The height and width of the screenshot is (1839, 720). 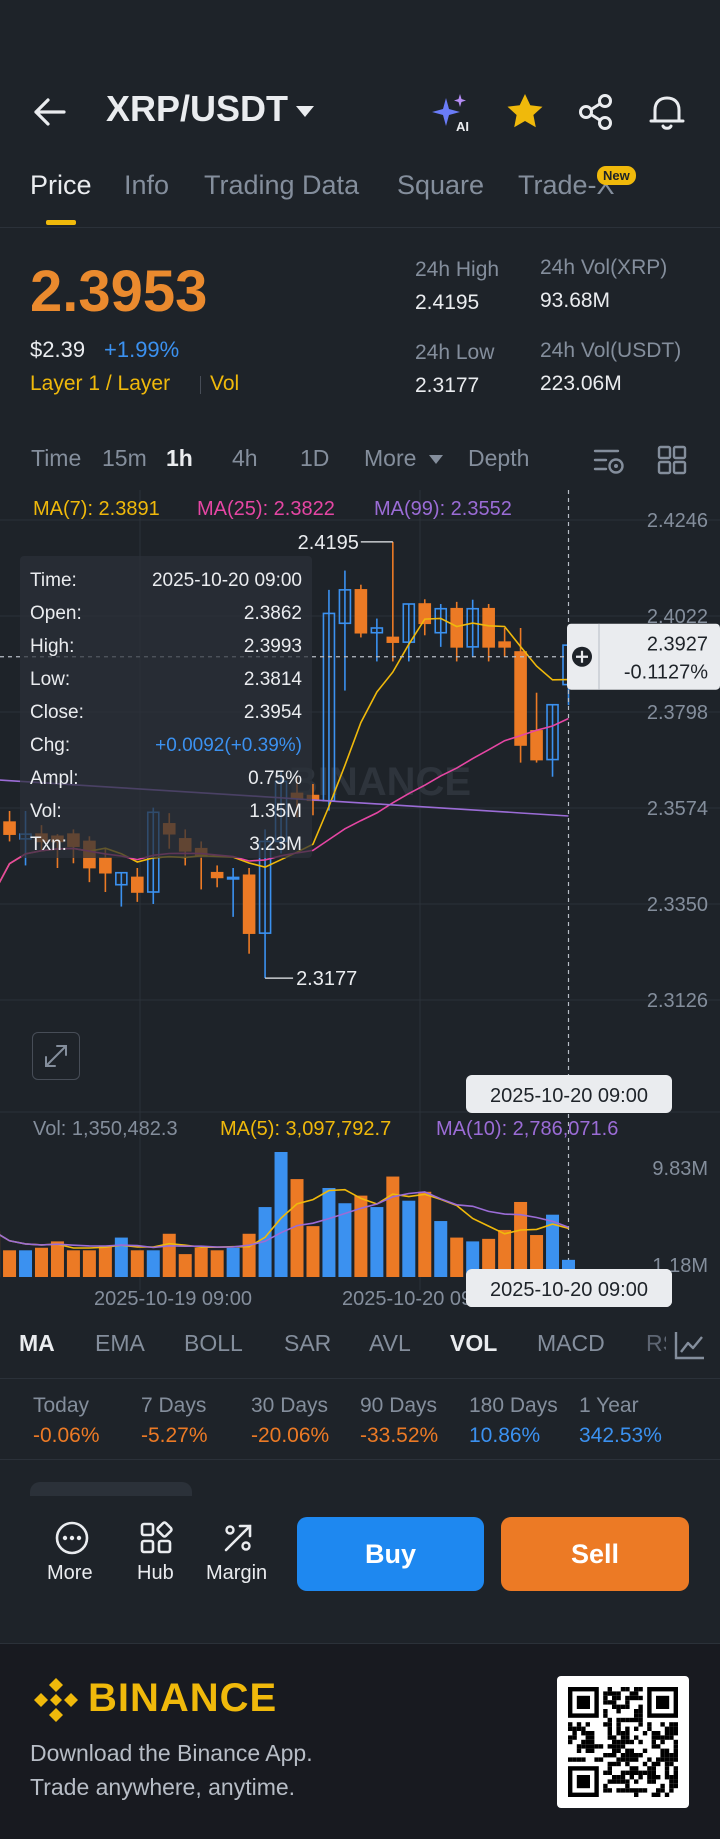 What do you see at coordinates (179, 458) in the screenshot?
I see `timeframe-1h: 1h` at bounding box center [179, 458].